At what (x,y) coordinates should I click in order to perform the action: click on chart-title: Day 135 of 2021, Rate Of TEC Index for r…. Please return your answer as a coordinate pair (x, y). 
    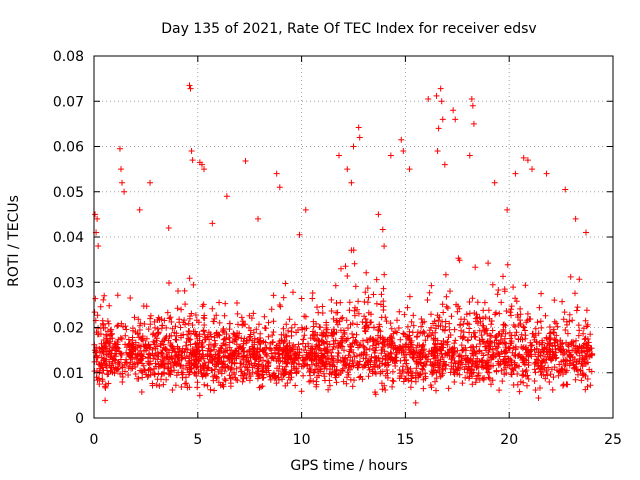
    Looking at the image, I should click on (348, 29).